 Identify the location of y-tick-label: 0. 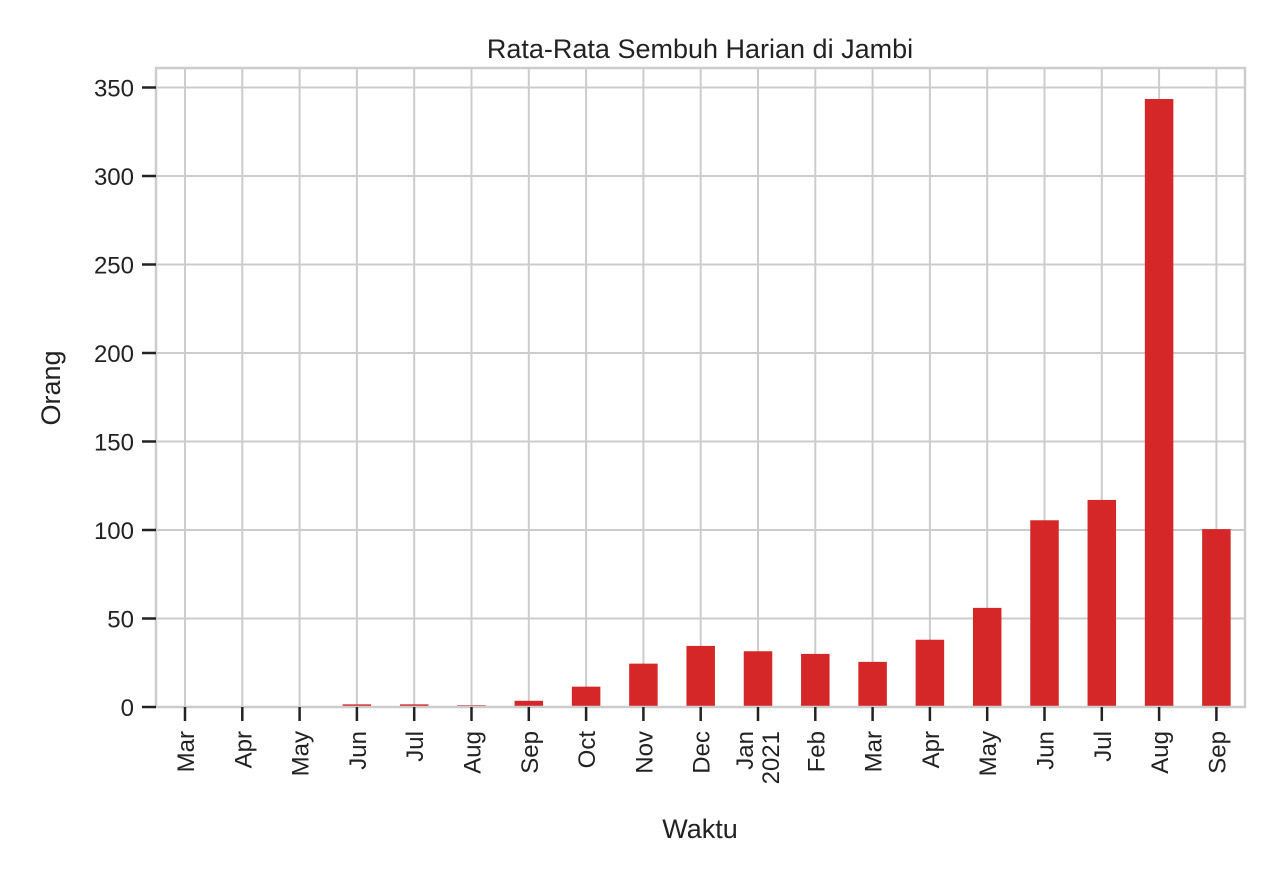
(127, 708).